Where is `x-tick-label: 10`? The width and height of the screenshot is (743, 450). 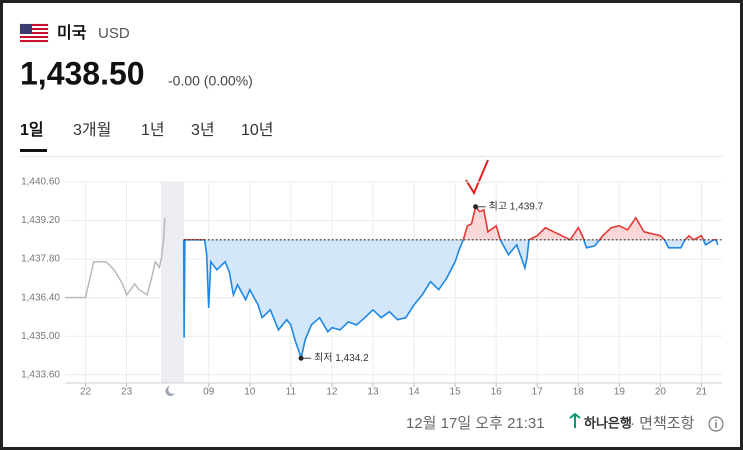 x-tick-label: 10 is located at coordinates (250, 392).